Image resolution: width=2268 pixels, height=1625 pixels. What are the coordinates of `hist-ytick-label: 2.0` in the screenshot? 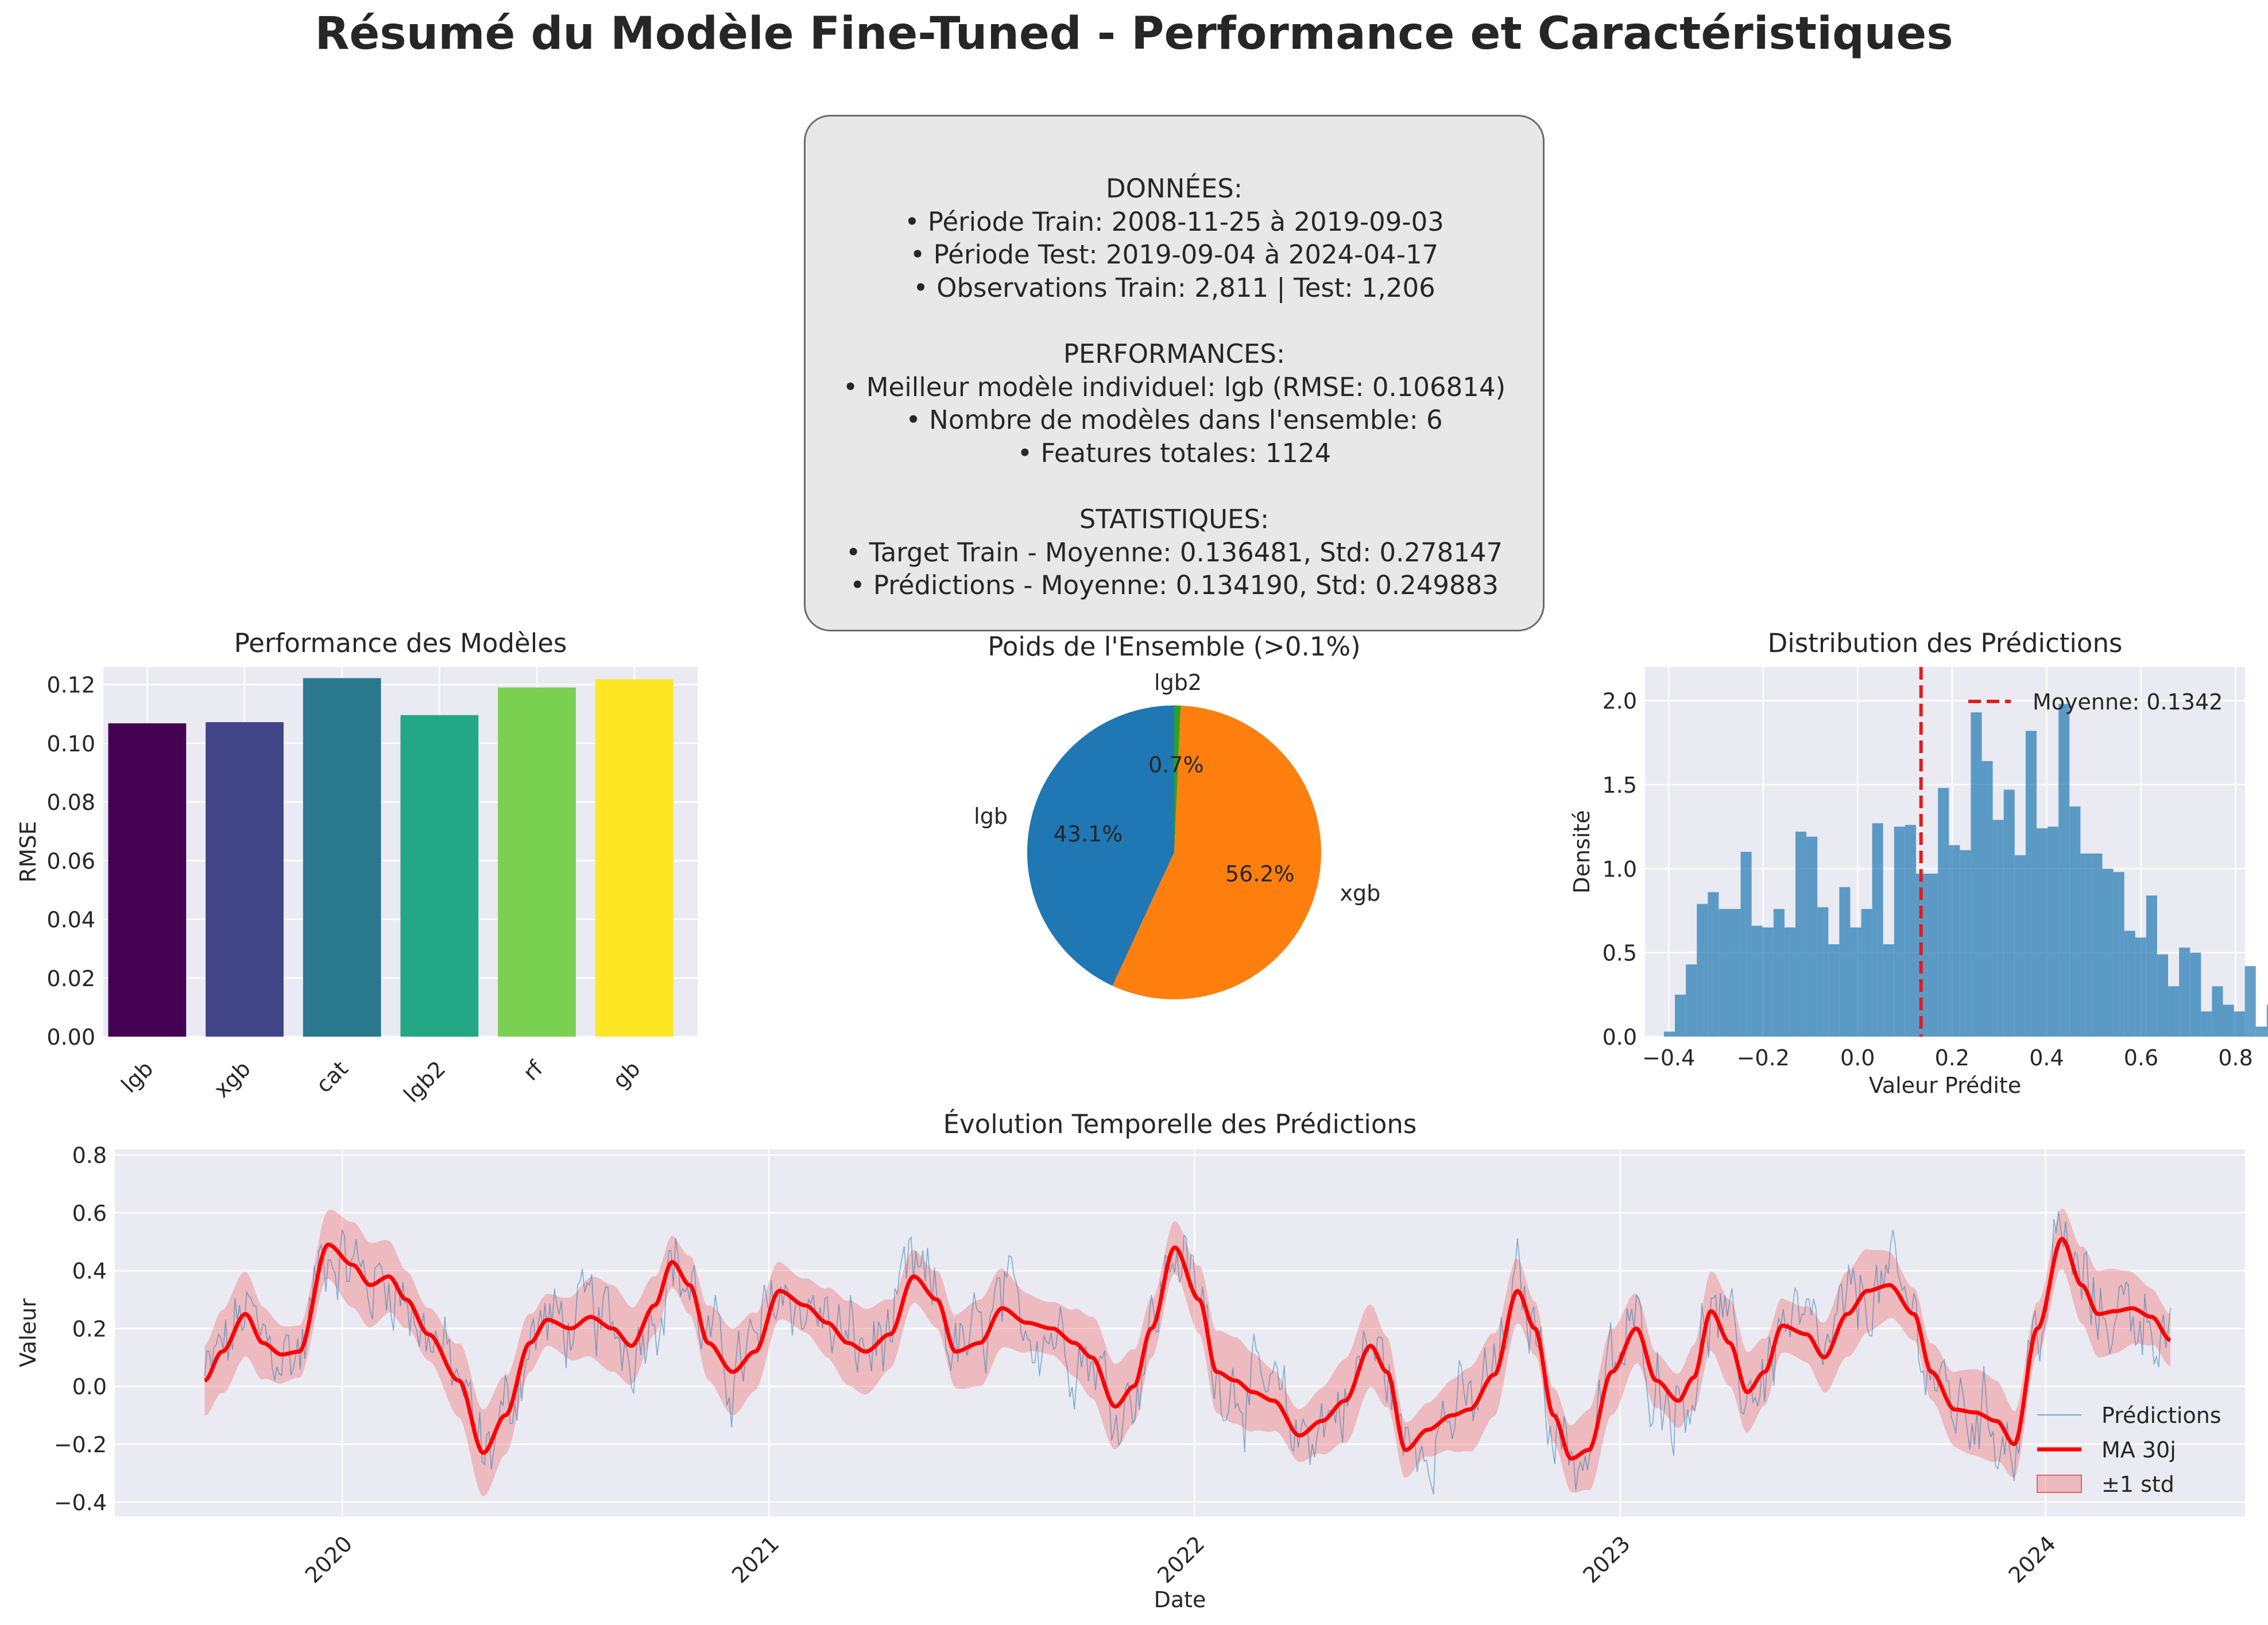 It's located at (1620, 702).